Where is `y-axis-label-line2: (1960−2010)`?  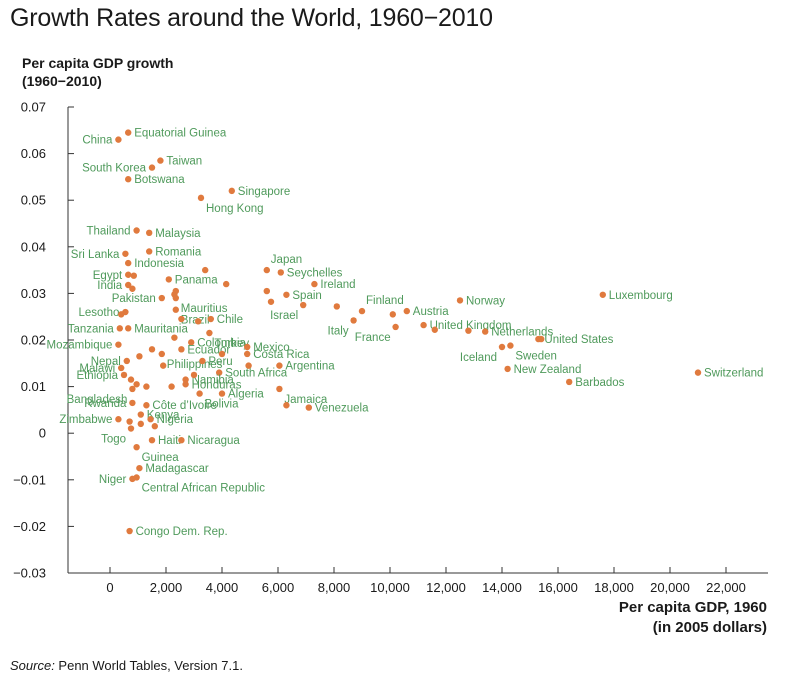
y-axis-label-line2: (1960−2010) is located at coordinates (62, 81).